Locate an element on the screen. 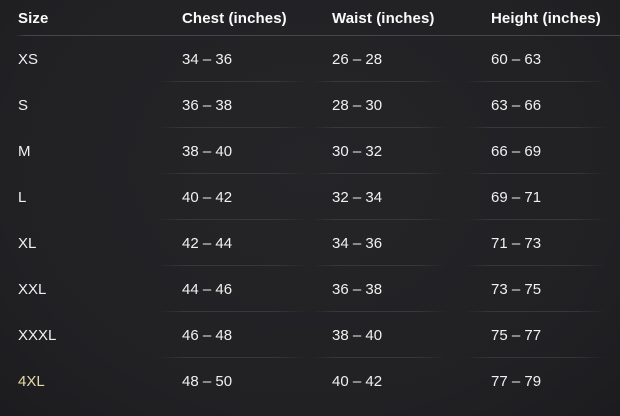 The height and width of the screenshot is (416, 620). header-divider is located at coordinates (310, 35).